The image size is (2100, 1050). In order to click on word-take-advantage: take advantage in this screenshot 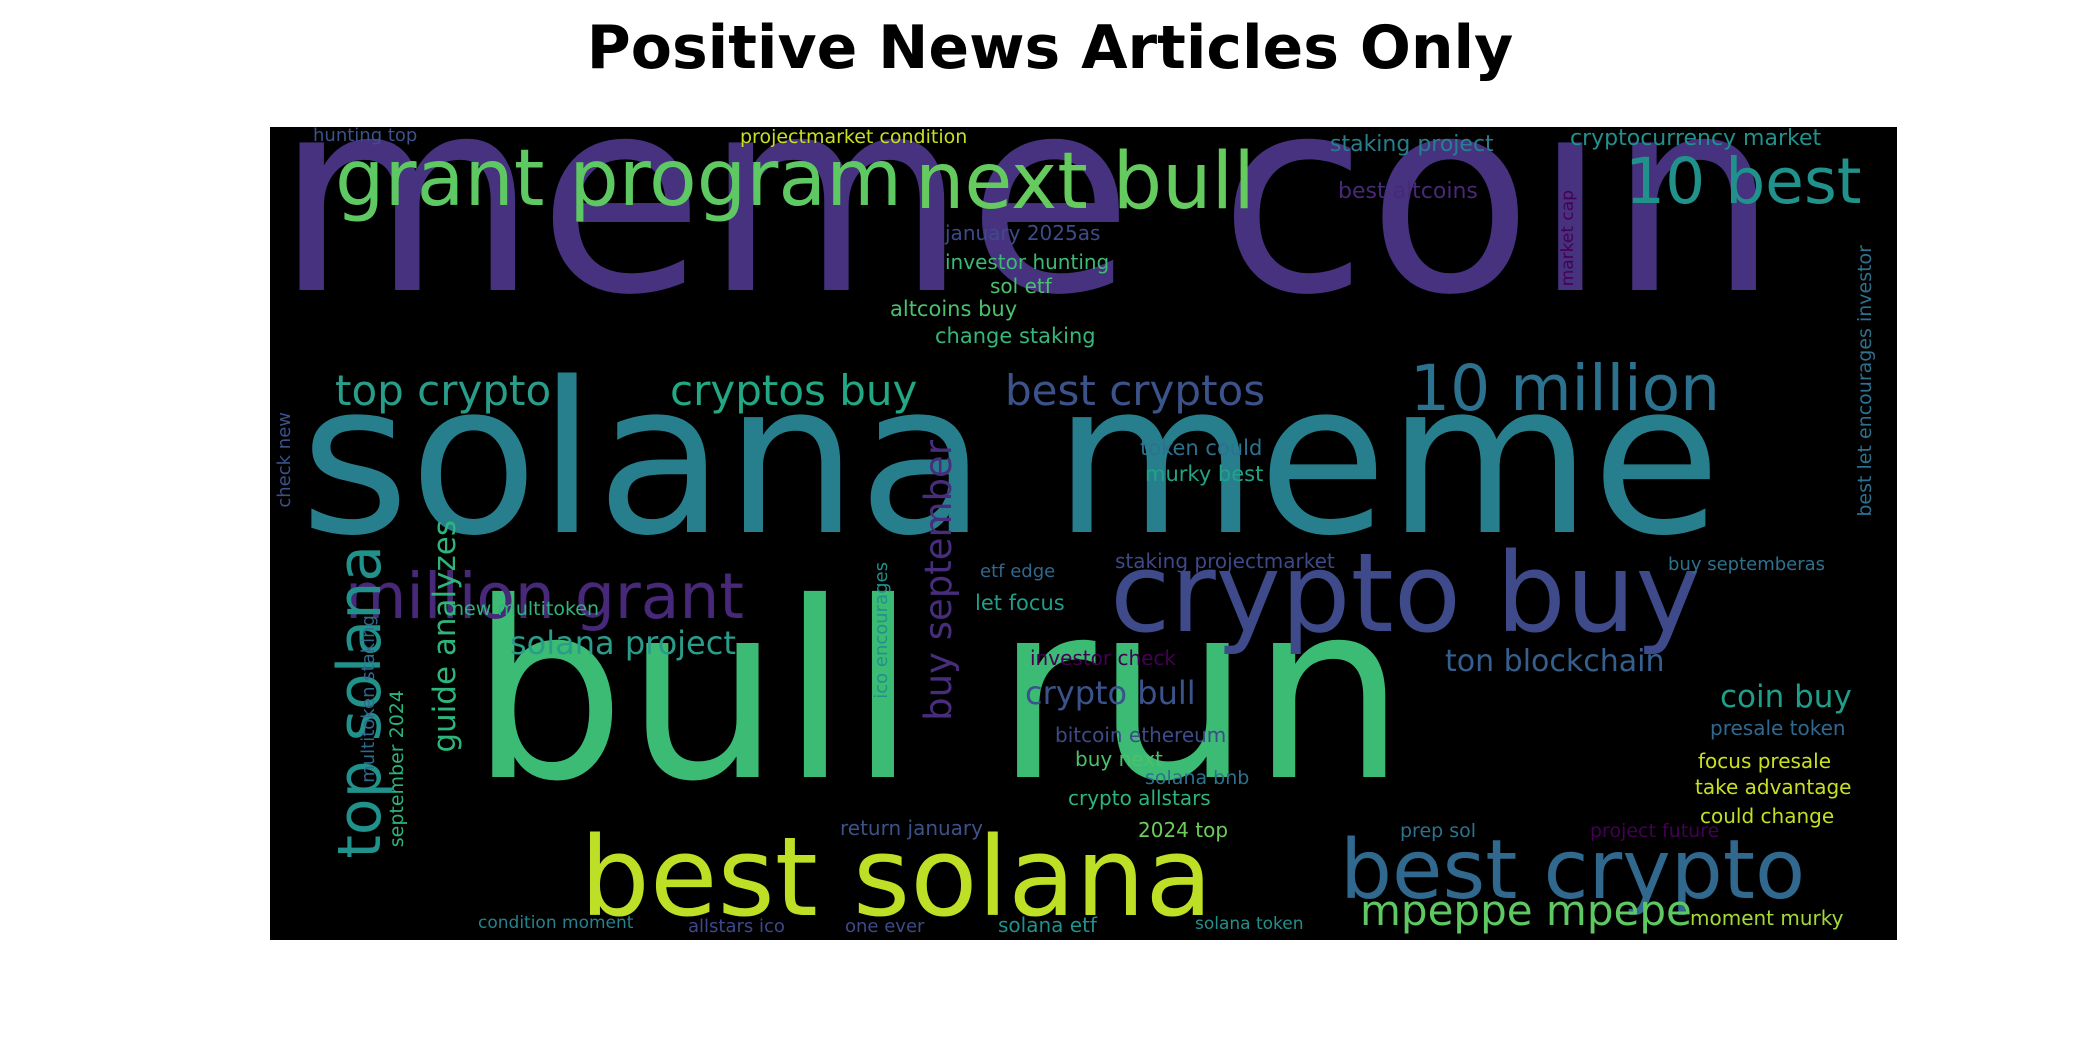, I will do `click(1773, 787)`.